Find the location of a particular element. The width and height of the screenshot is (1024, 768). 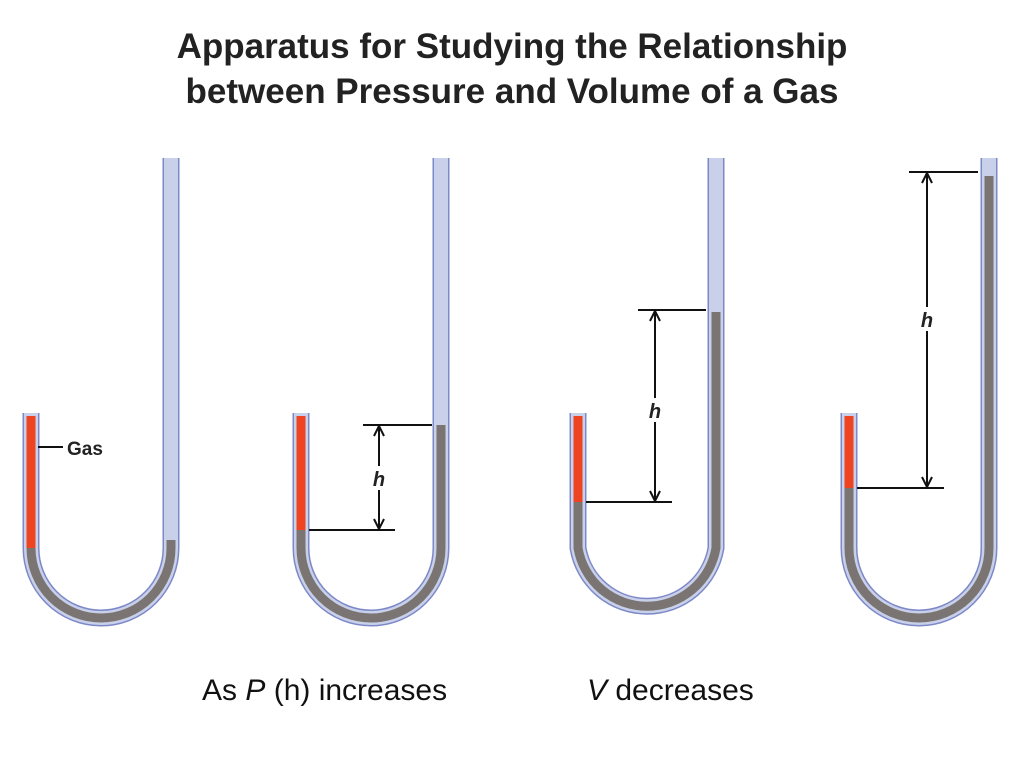

u-tube-3: h is located at coordinates (647, 386).